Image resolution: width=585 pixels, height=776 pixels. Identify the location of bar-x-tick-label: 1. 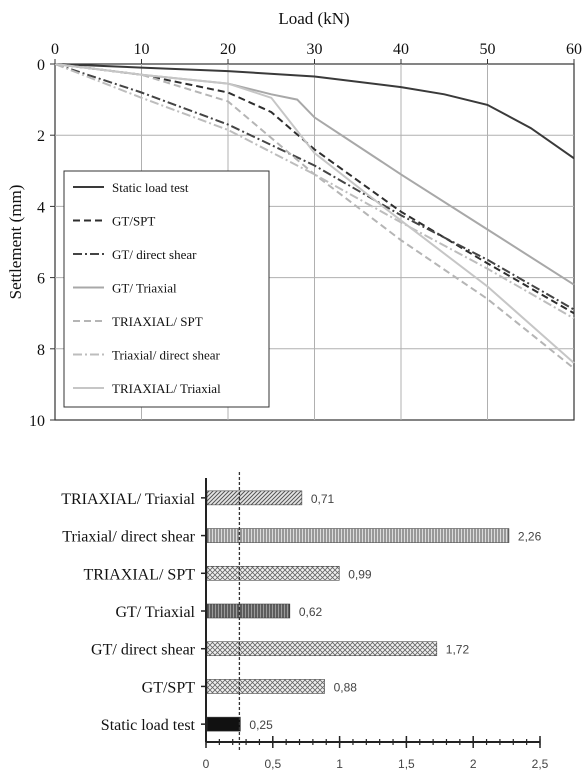
(339, 764).